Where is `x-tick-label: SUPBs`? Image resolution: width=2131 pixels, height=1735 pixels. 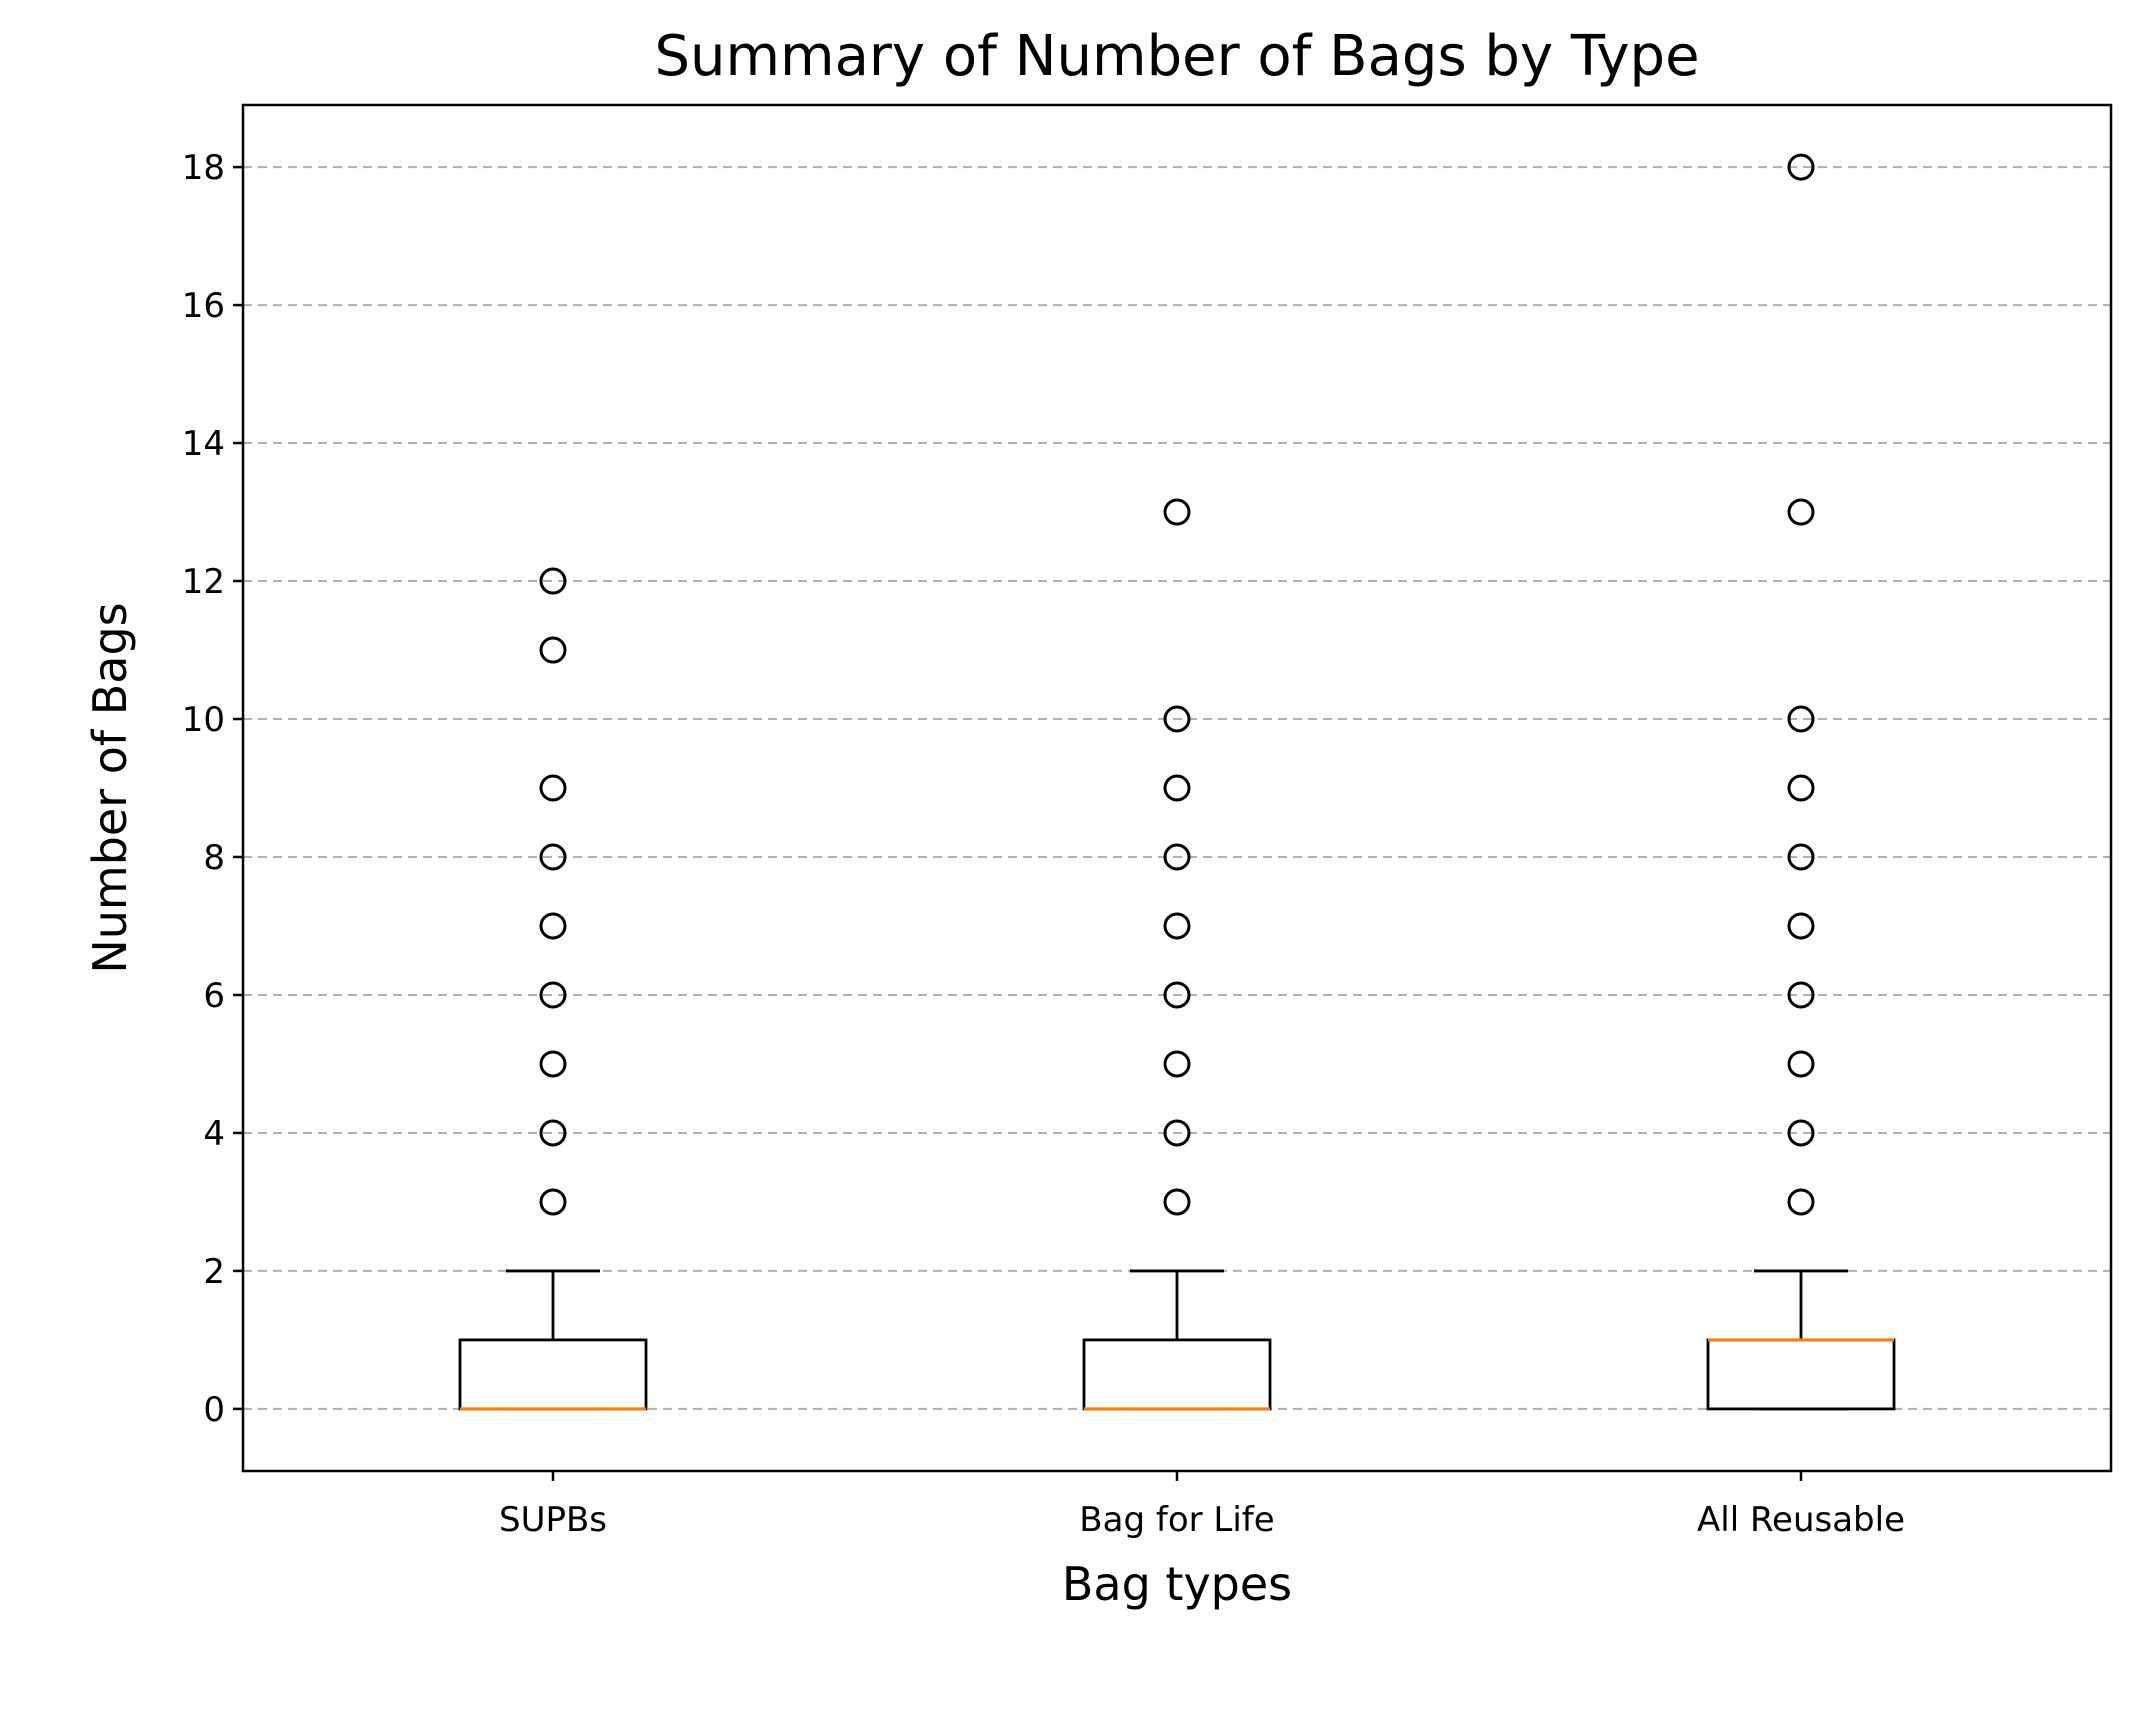
x-tick-label: SUPBs is located at coordinates (553, 1520).